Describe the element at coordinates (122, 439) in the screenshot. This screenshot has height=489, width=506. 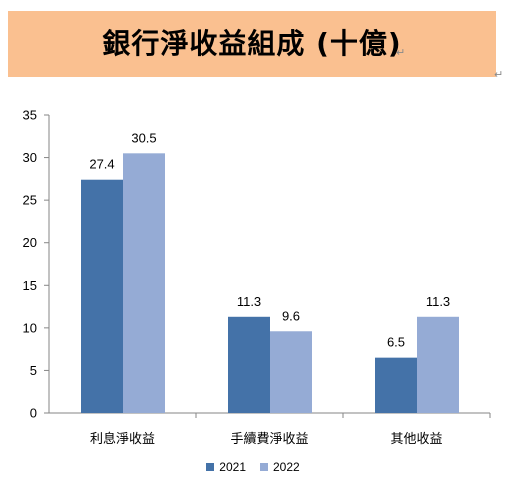
I see `x-tick-label: 利息淨收益` at that location.